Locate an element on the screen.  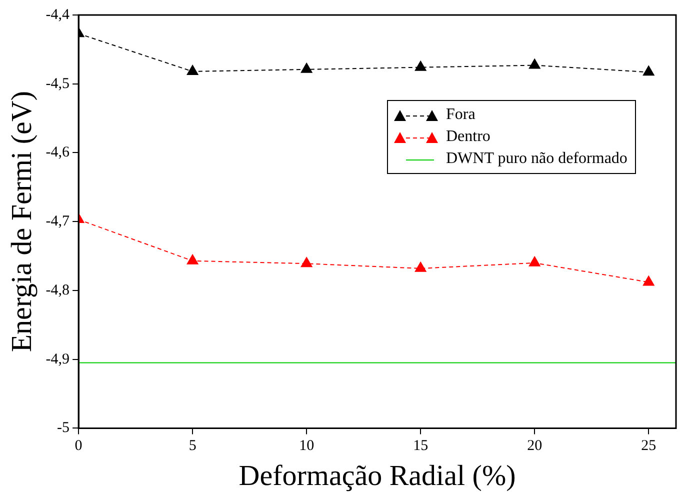
x-axis-title: Deformação Radial (%) is located at coordinates (377, 476).